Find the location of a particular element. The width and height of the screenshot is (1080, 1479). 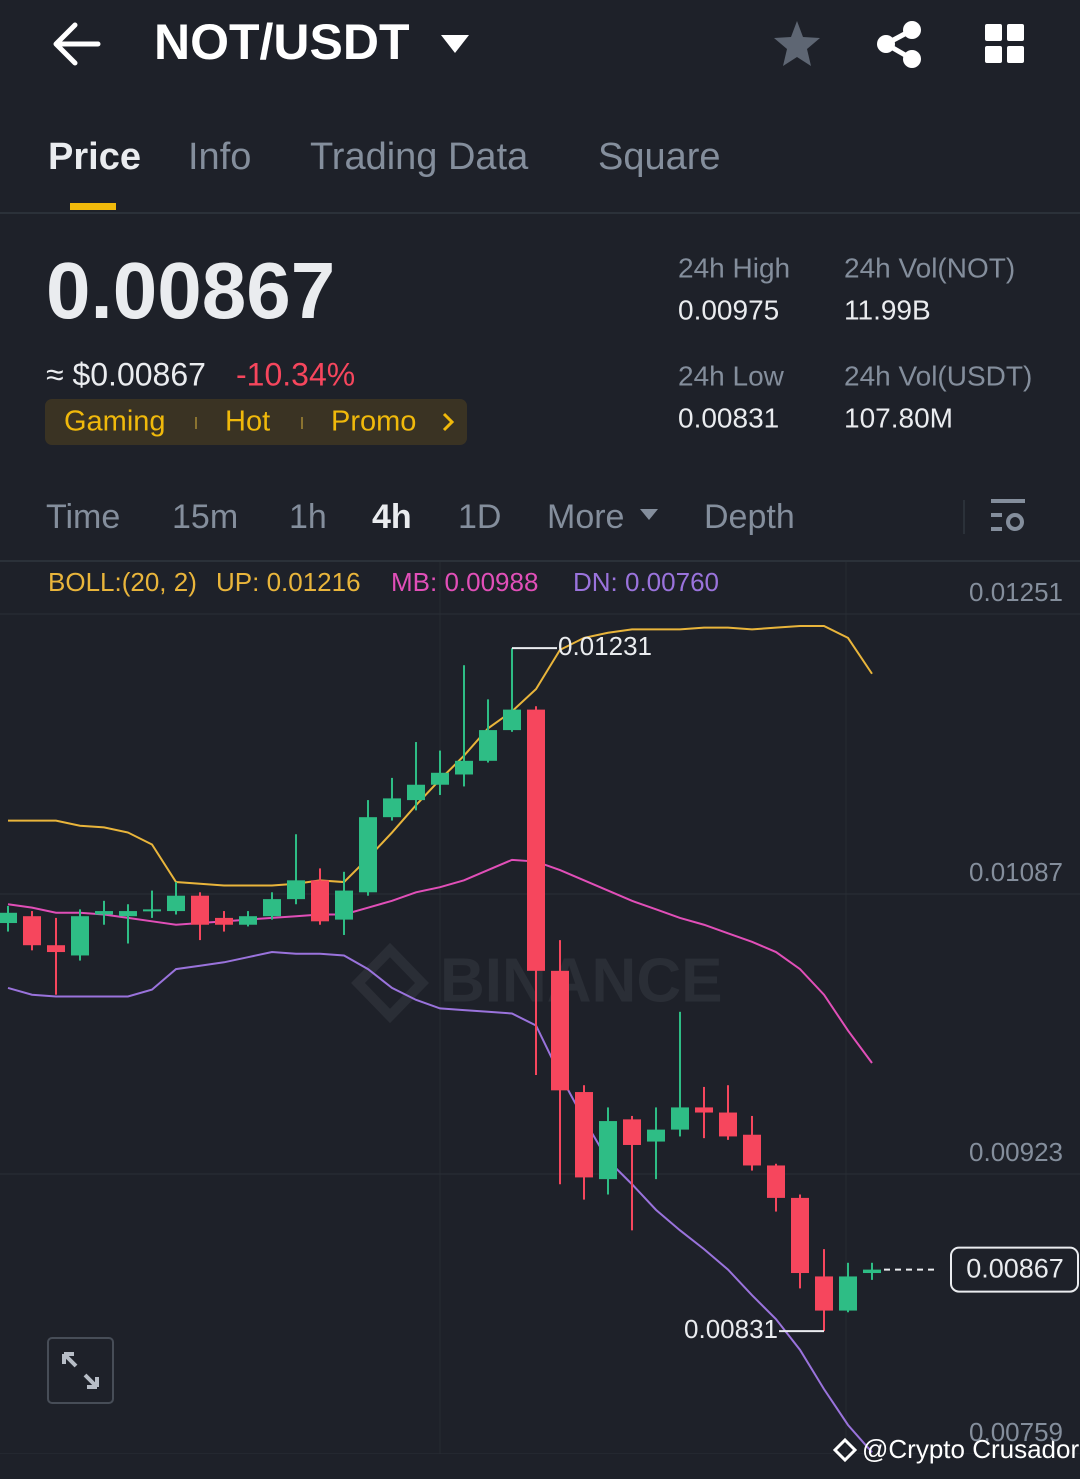

min-price-label: 0.00831 is located at coordinates (731, 1329).